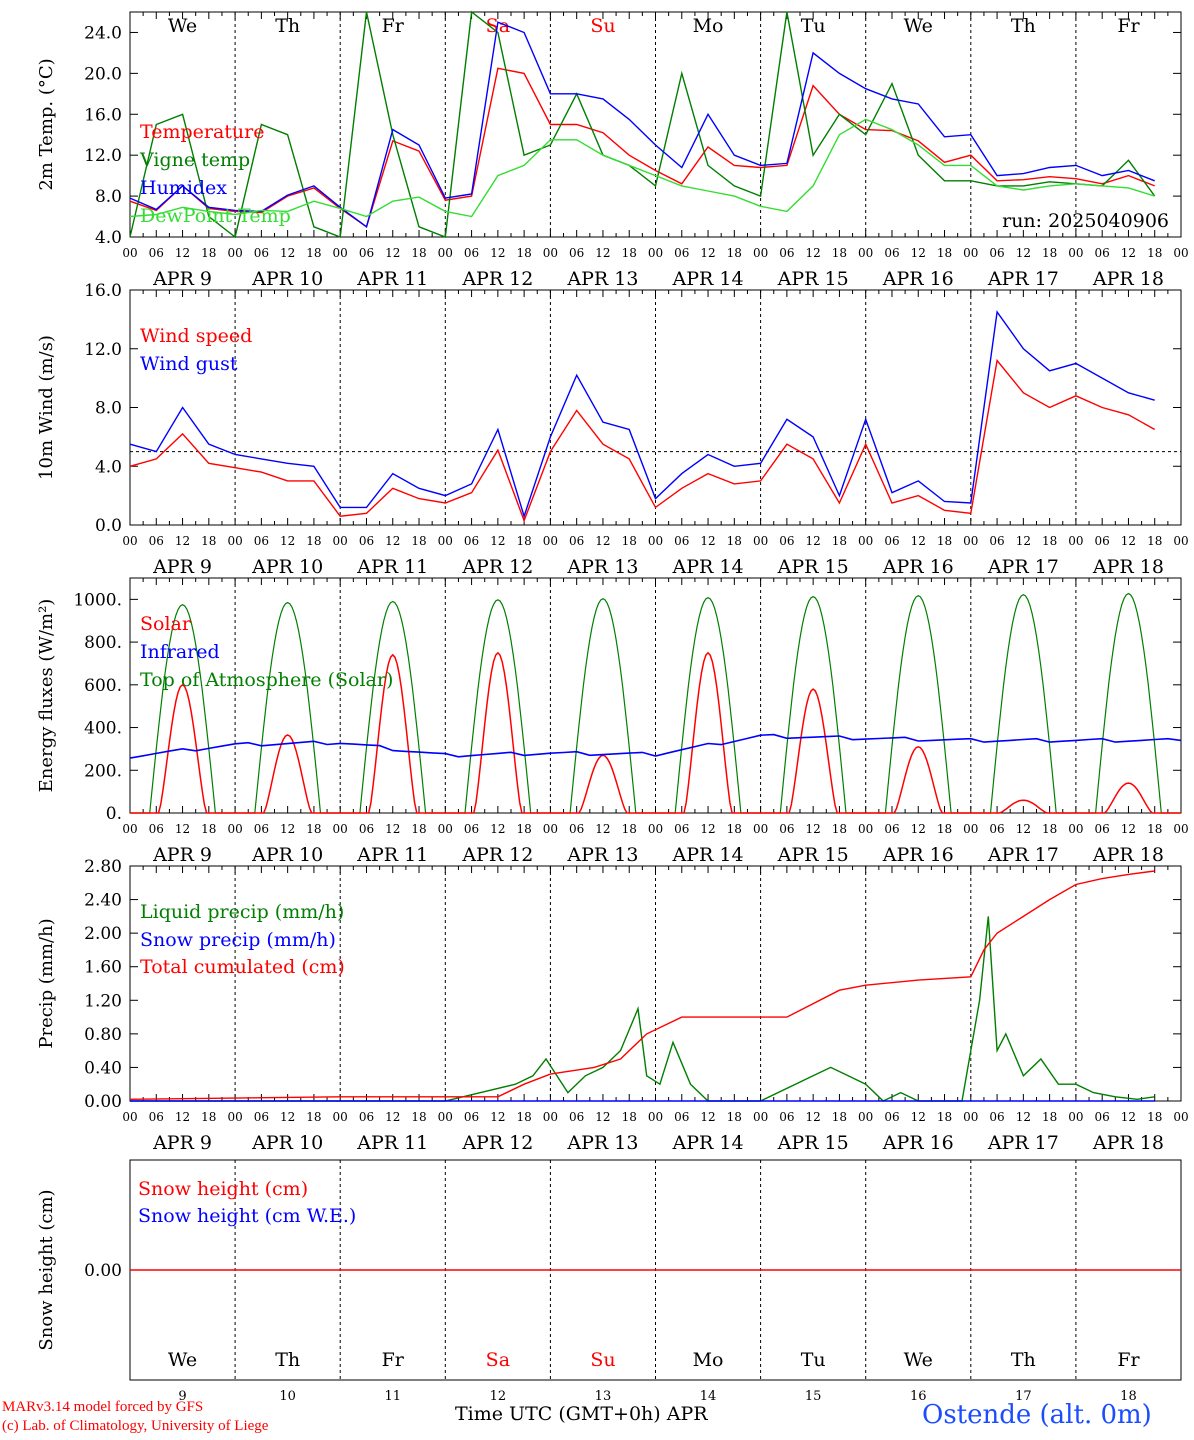 Image resolution: width=1194 pixels, height=1440 pixels. Describe the element at coordinates (242, 967) in the screenshot. I see `legend-entry: Total cumulated (cm)` at that location.